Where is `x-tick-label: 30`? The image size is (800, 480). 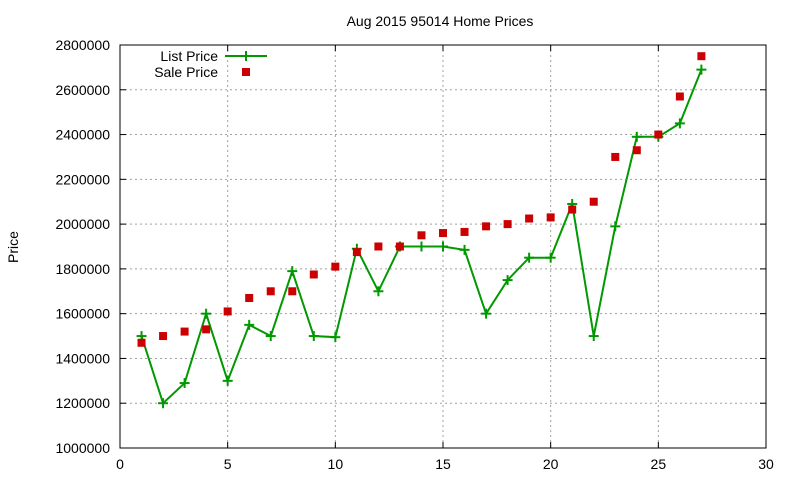
x-tick-label: 30 is located at coordinates (766, 464).